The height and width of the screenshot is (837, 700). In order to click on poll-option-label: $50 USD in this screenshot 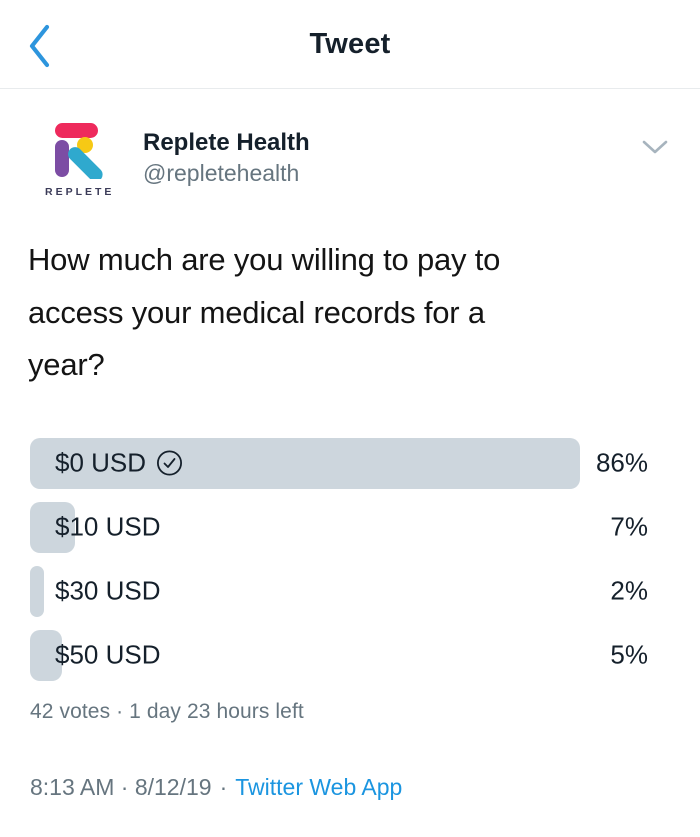, I will do `click(108, 654)`.